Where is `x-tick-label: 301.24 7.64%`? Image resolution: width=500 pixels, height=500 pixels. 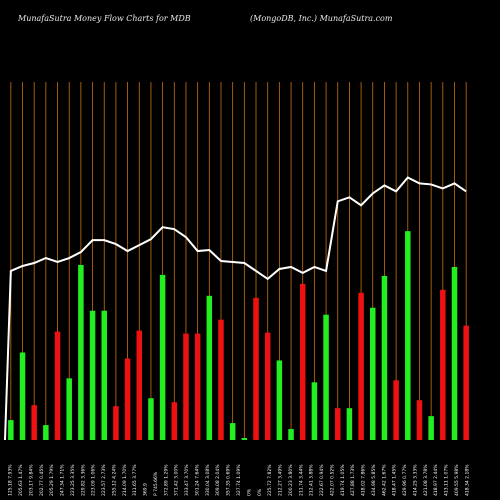 x-tick-label: 301.24 7.64% is located at coordinates (197, 480).